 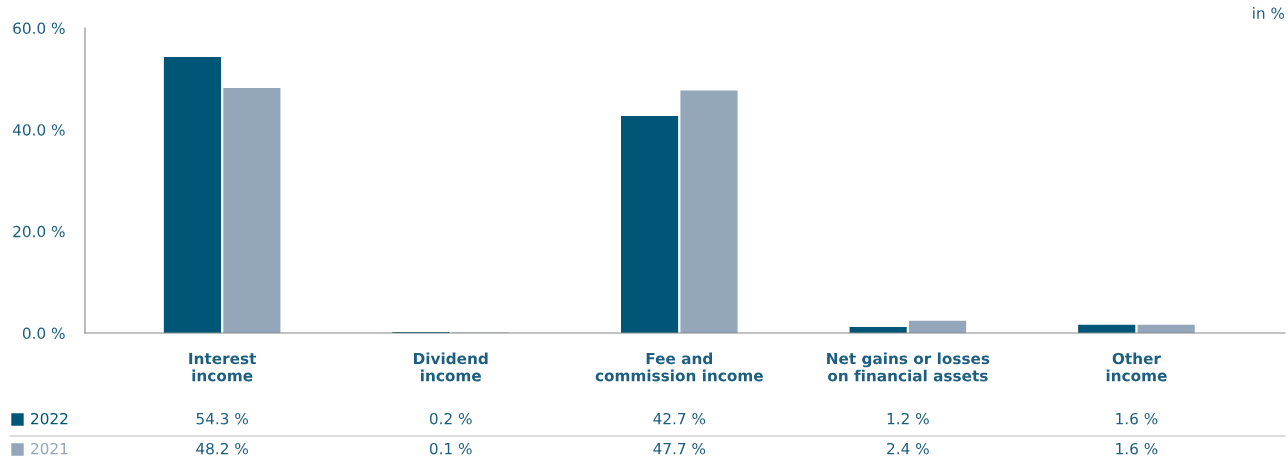 I want to click on x-tick-label: Fee and commission income, so click(x=679, y=367).